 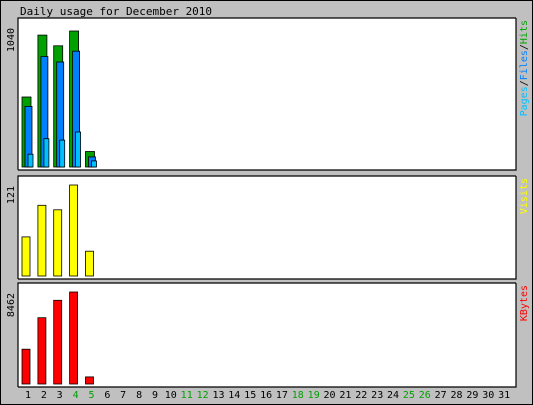 I want to click on legend-kbytes: KBytes, so click(x=524, y=303).